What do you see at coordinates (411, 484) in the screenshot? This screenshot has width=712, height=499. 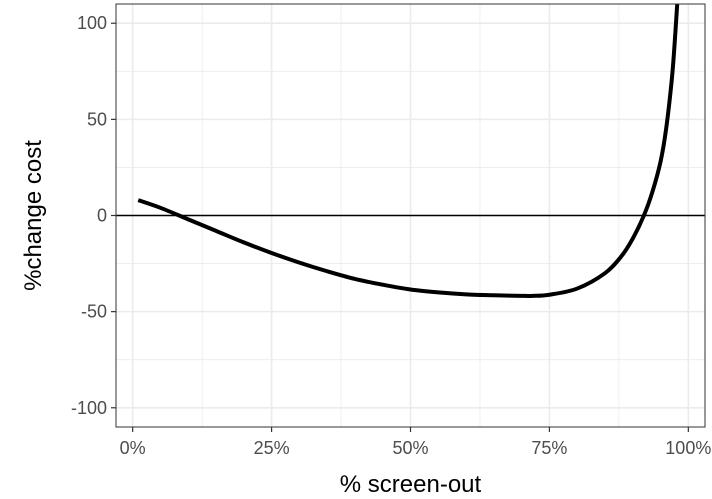 I see `x-axis-title: % screen-out` at bounding box center [411, 484].